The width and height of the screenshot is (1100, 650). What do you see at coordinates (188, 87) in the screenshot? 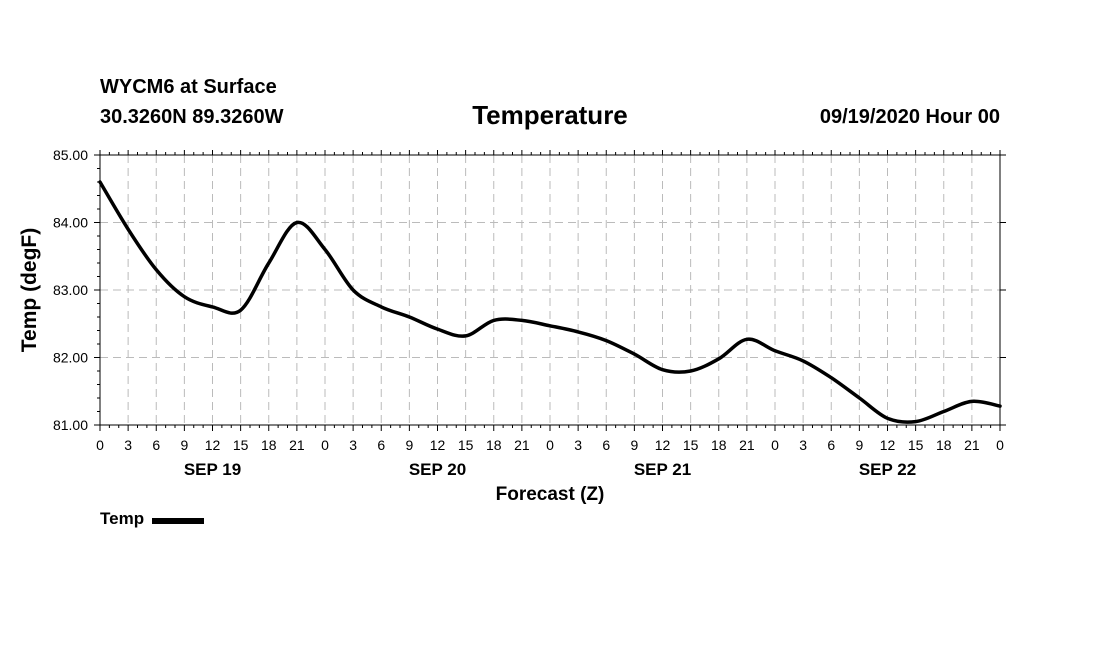
I see `station-label: WYCM6 at Surface` at bounding box center [188, 87].